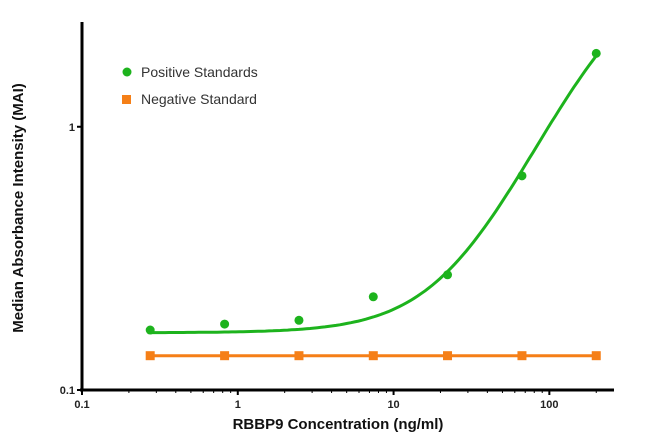 The height and width of the screenshot is (444, 650). What do you see at coordinates (199, 99) in the screenshot?
I see `legend-label-negative: Negative Standard` at bounding box center [199, 99].